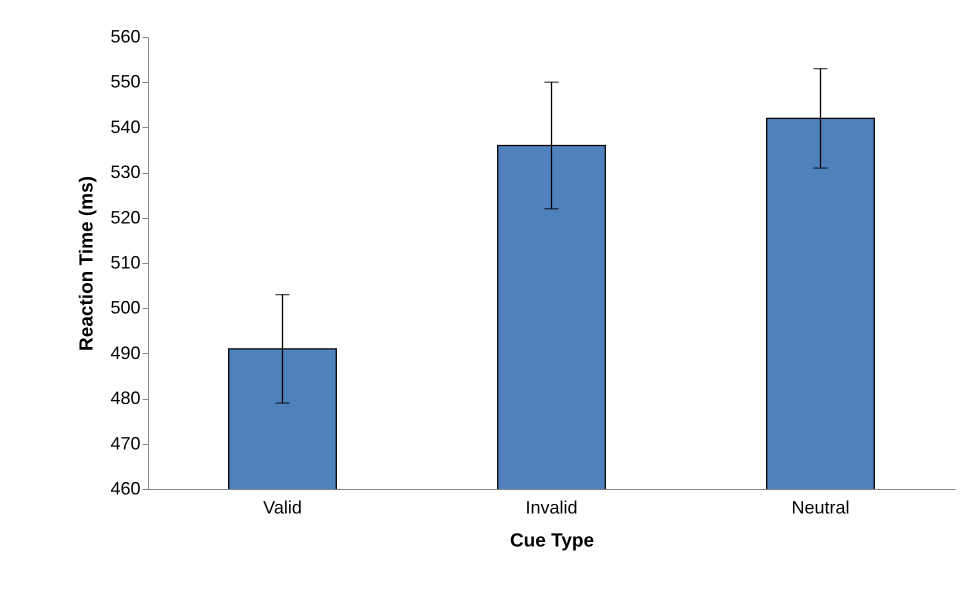 Image resolution: width=974 pixels, height=605 pixels. Describe the element at coordinates (552, 541) in the screenshot. I see `x-axis-title: Cue Type` at that location.